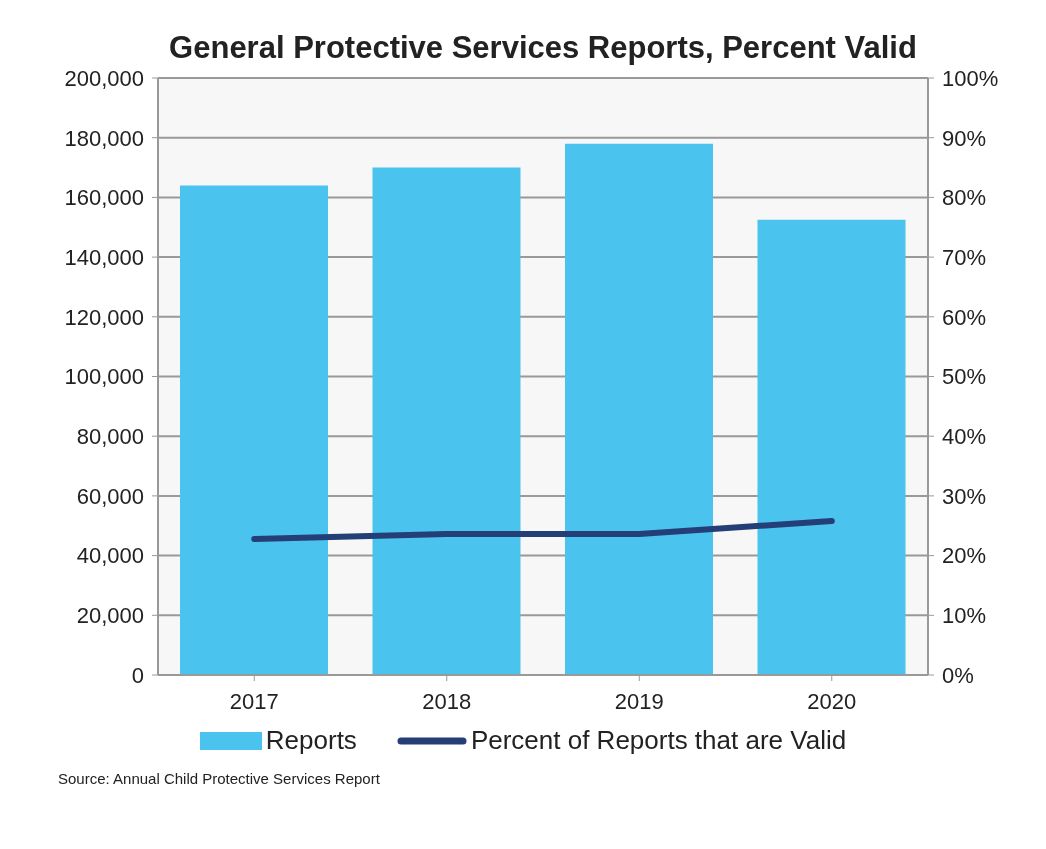  I want to click on y2-tick-label: 60%, so click(964, 317).